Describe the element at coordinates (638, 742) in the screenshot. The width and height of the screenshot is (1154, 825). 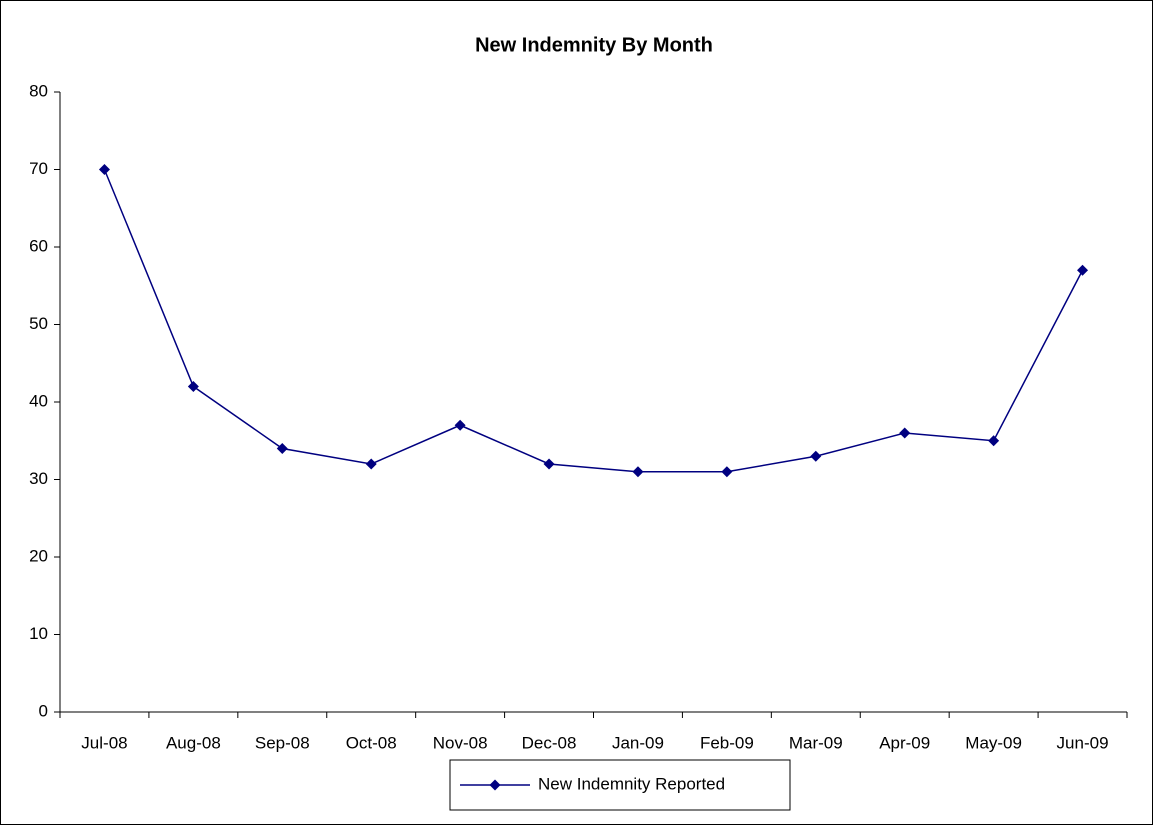
I see `x-tick-label: Jan-09` at that location.